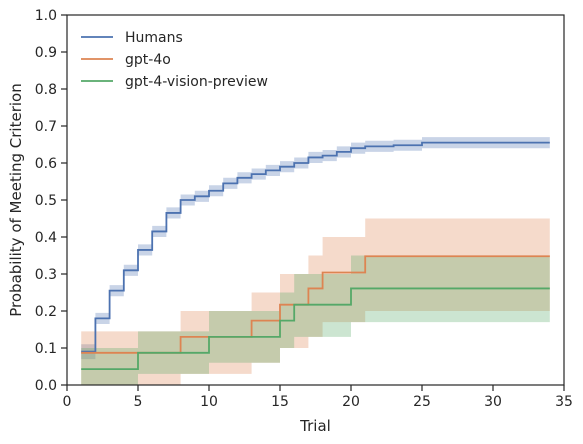  Describe the element at coordinates (315, 426) in the screenshot. I see `x-axis-title: Trial` at that location.